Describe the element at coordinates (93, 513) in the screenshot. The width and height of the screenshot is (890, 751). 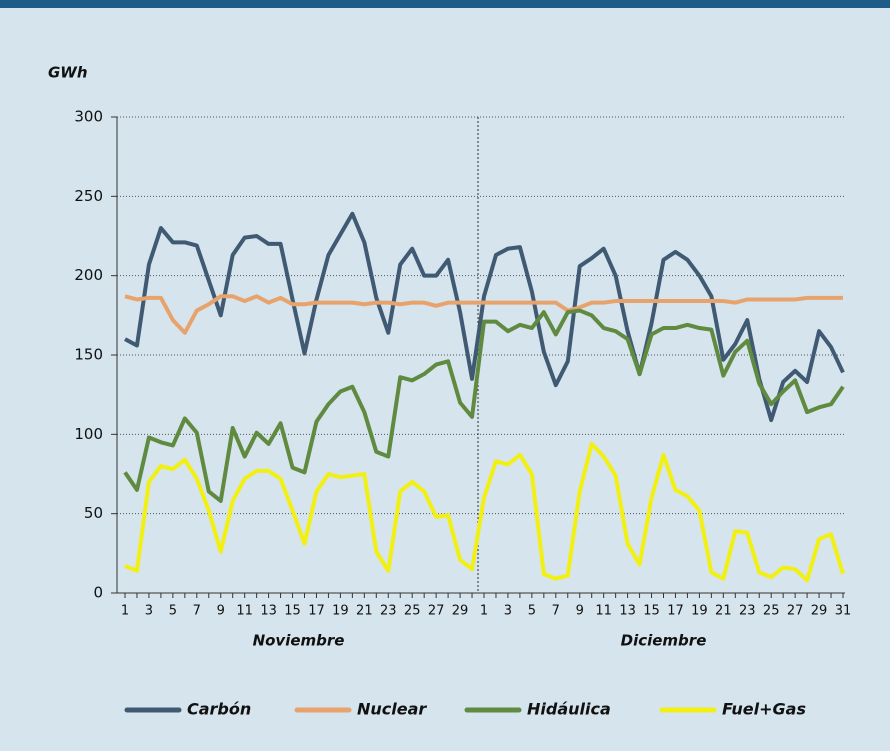
I see `y-tick-label: 50` at that location.